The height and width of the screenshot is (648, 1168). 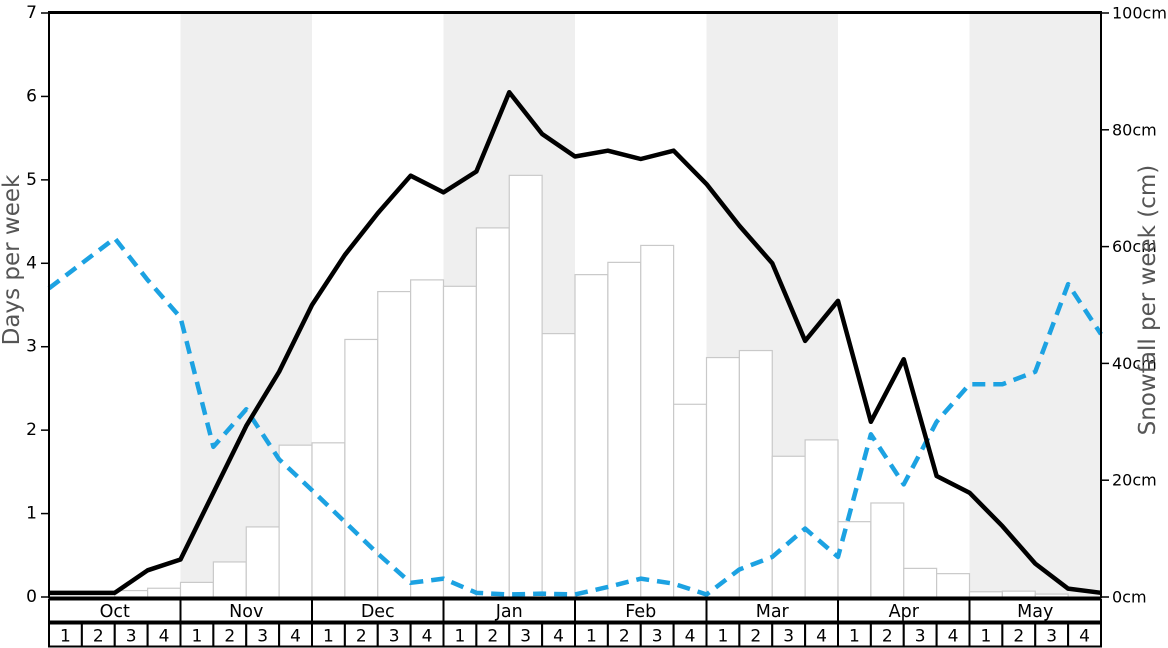 What do you see at coordinates (575, 610) in the screenshot?
I see `month-row: Oct Nov Dec Jan Feb Mar Apr May` at bounding box center [575, 610].